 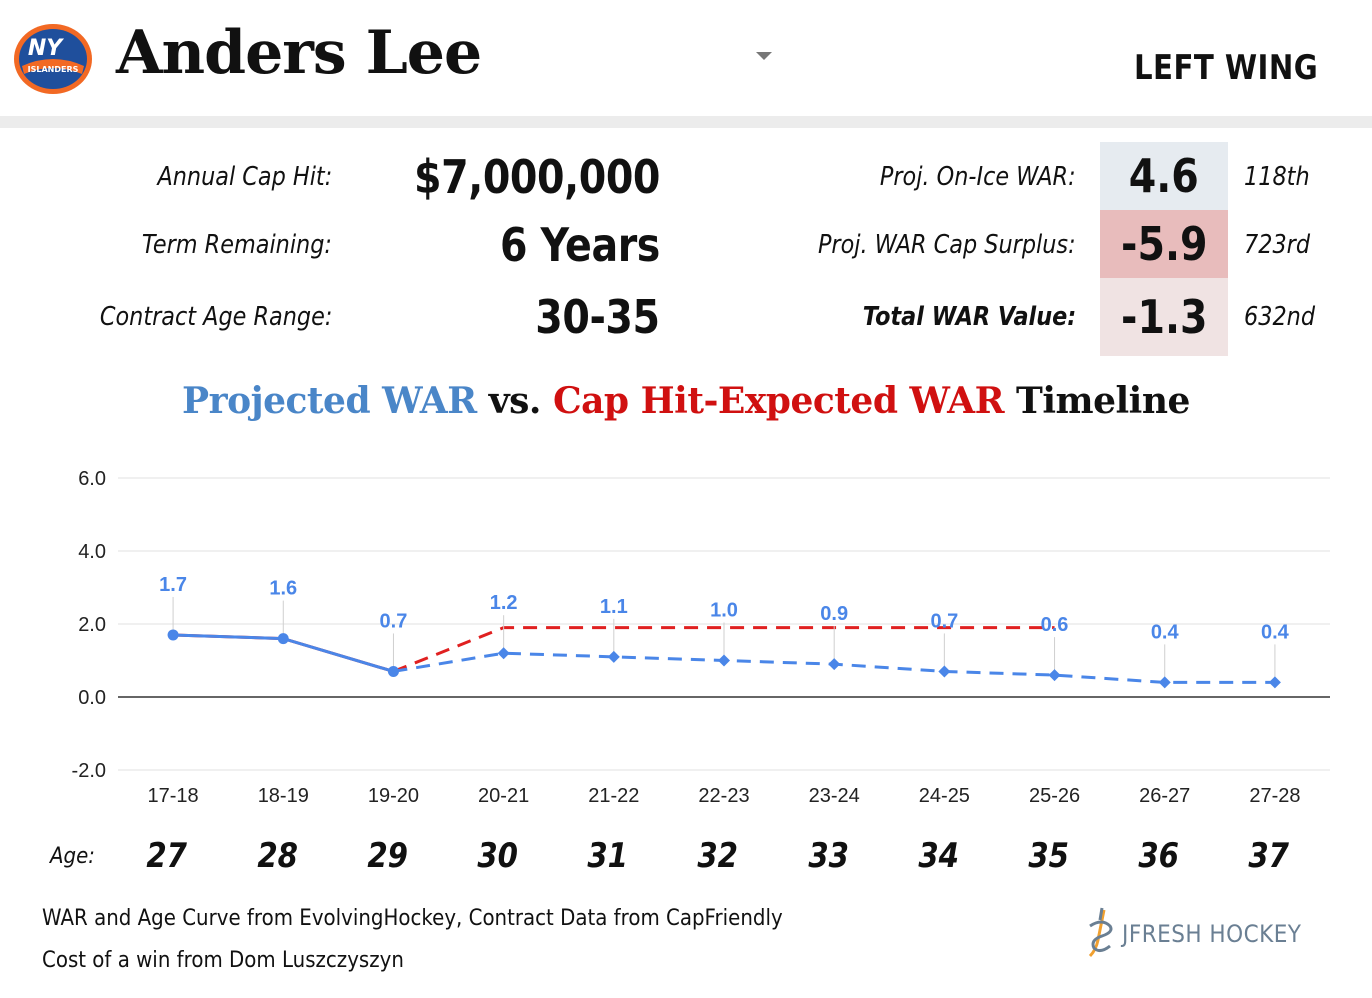 What do you see at coordinates (92, 625) in the screenshot?
I see `y-tick-label: 2.0` at bounding box center [92, 625].